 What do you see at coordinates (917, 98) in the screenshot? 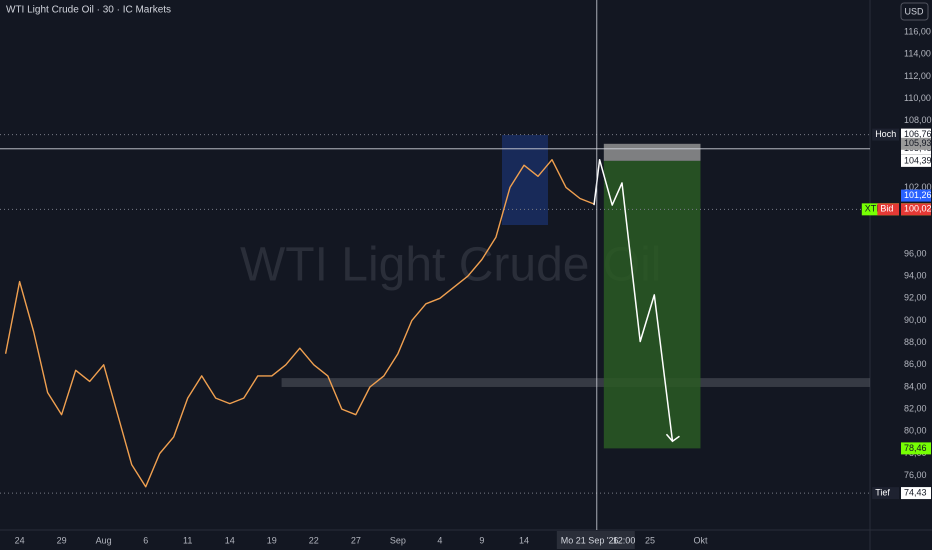
I see `y-tick-label: 110,00` at bounding box center [917, 98].